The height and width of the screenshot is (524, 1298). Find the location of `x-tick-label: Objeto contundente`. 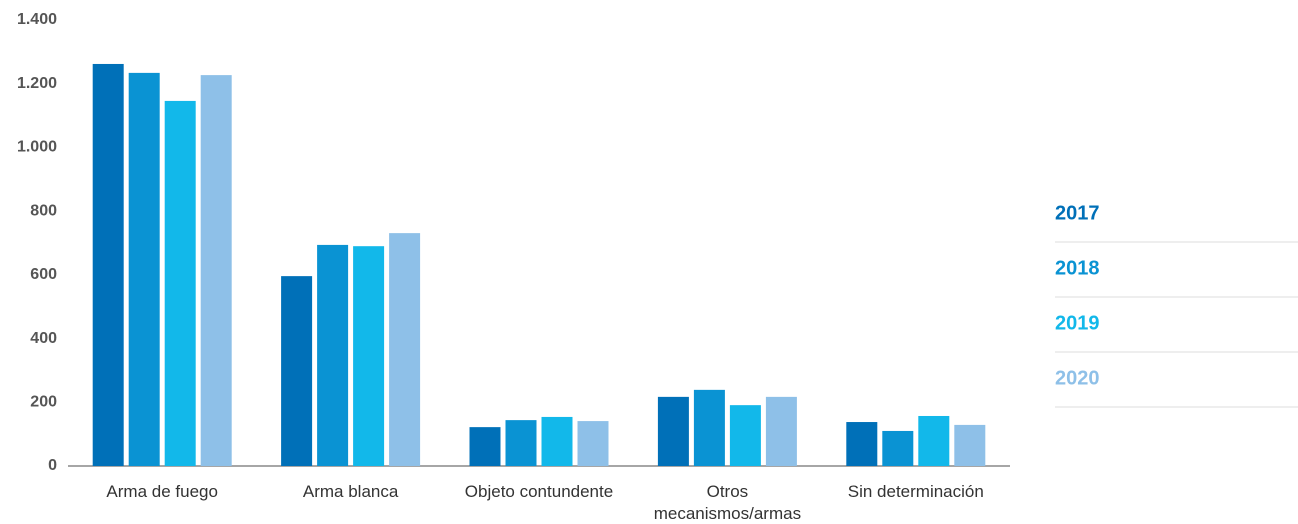

x-tick-label: Objeto contundente is located at coordinates (539, 491).